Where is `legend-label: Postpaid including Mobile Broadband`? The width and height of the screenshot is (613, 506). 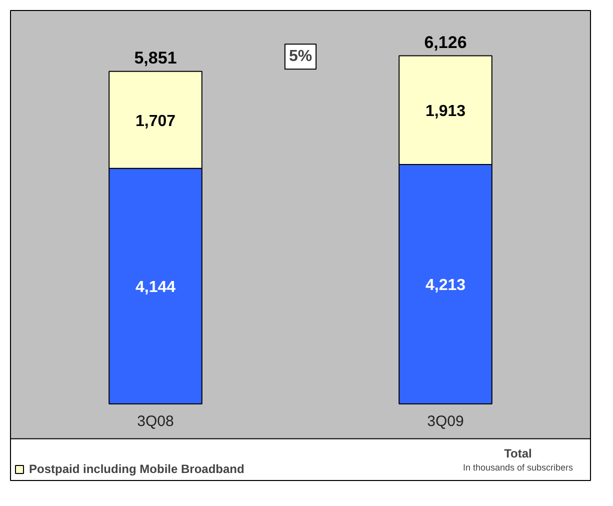 legend-label: Postpaid including Mobile Broadband is located at coordinates (136, 469).